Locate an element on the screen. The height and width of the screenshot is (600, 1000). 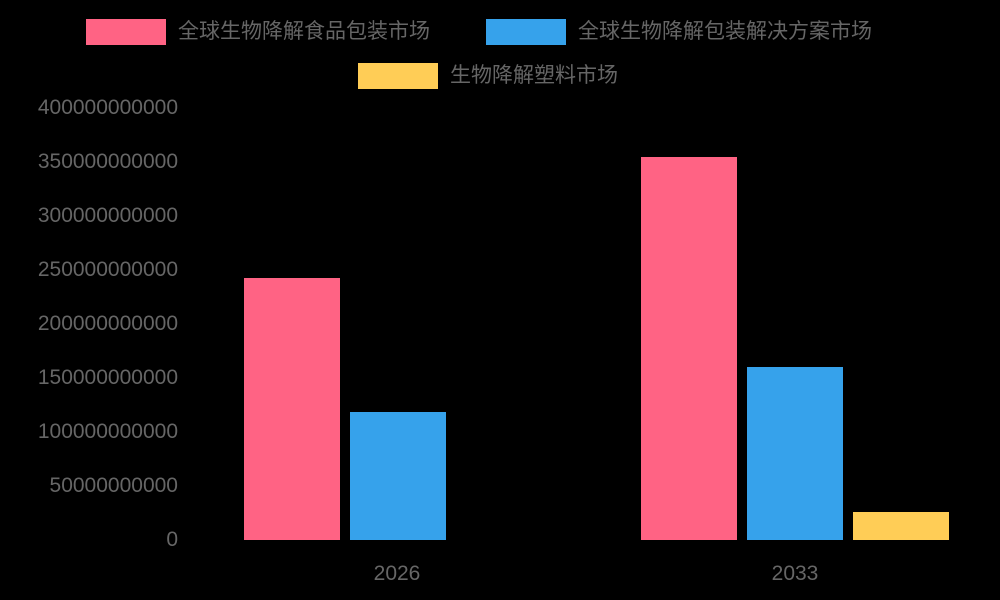
y-tick-label: 100000000000 is located at coordinates (107, 431).